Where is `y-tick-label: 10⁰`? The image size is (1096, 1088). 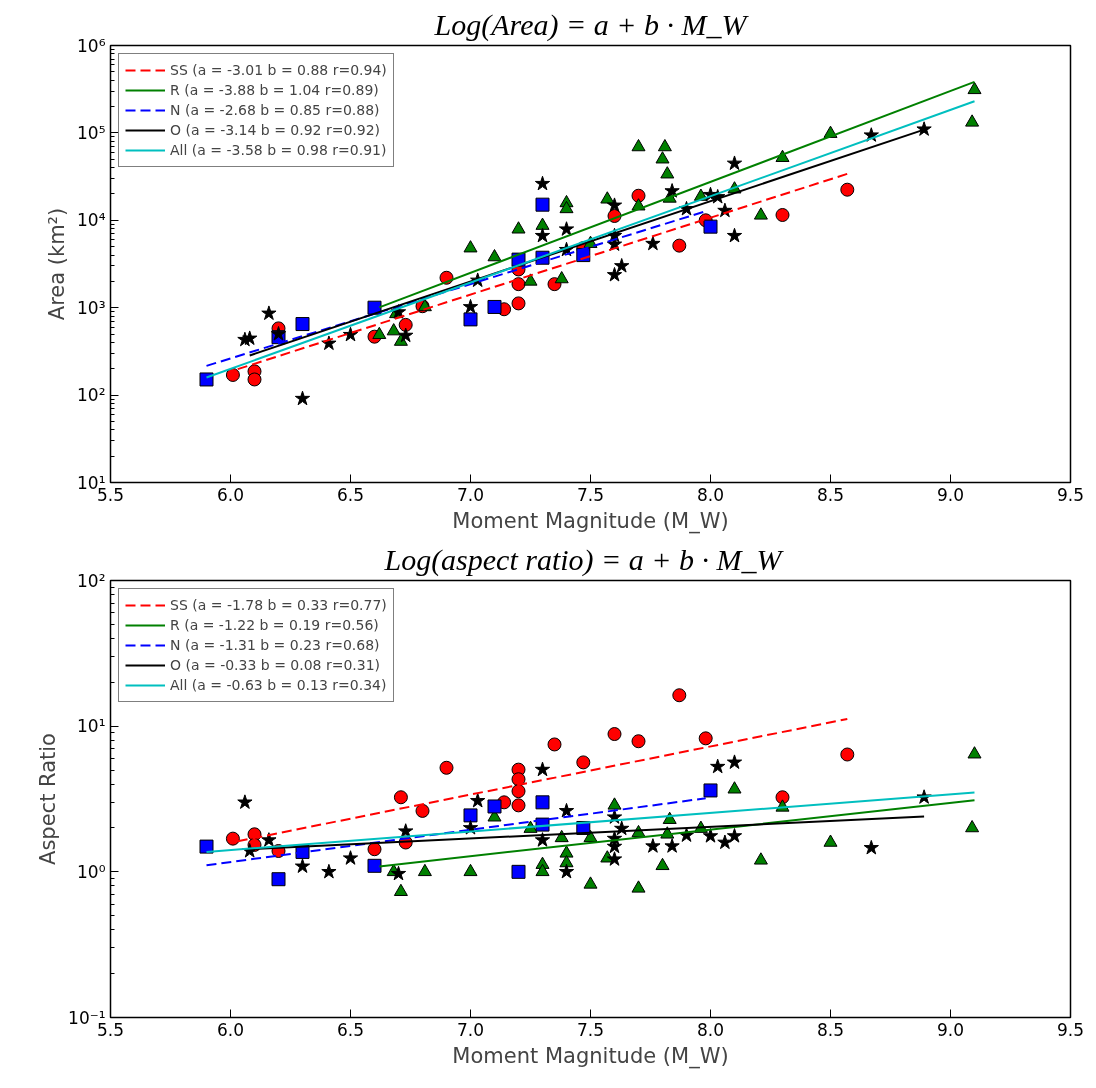 y-tick-label: 10⁰ is located at coordinates (91, 871).